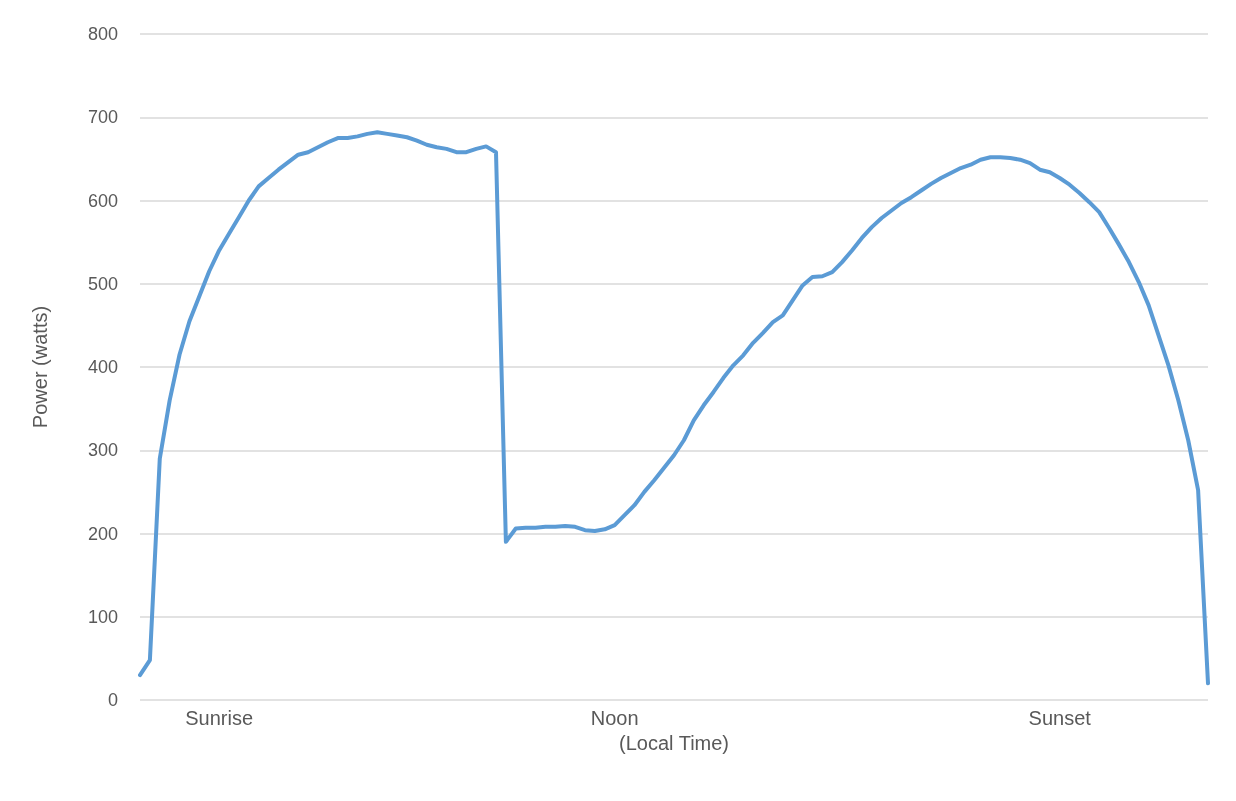  I want to click on y-tick-label: 100, so click(102, 616).